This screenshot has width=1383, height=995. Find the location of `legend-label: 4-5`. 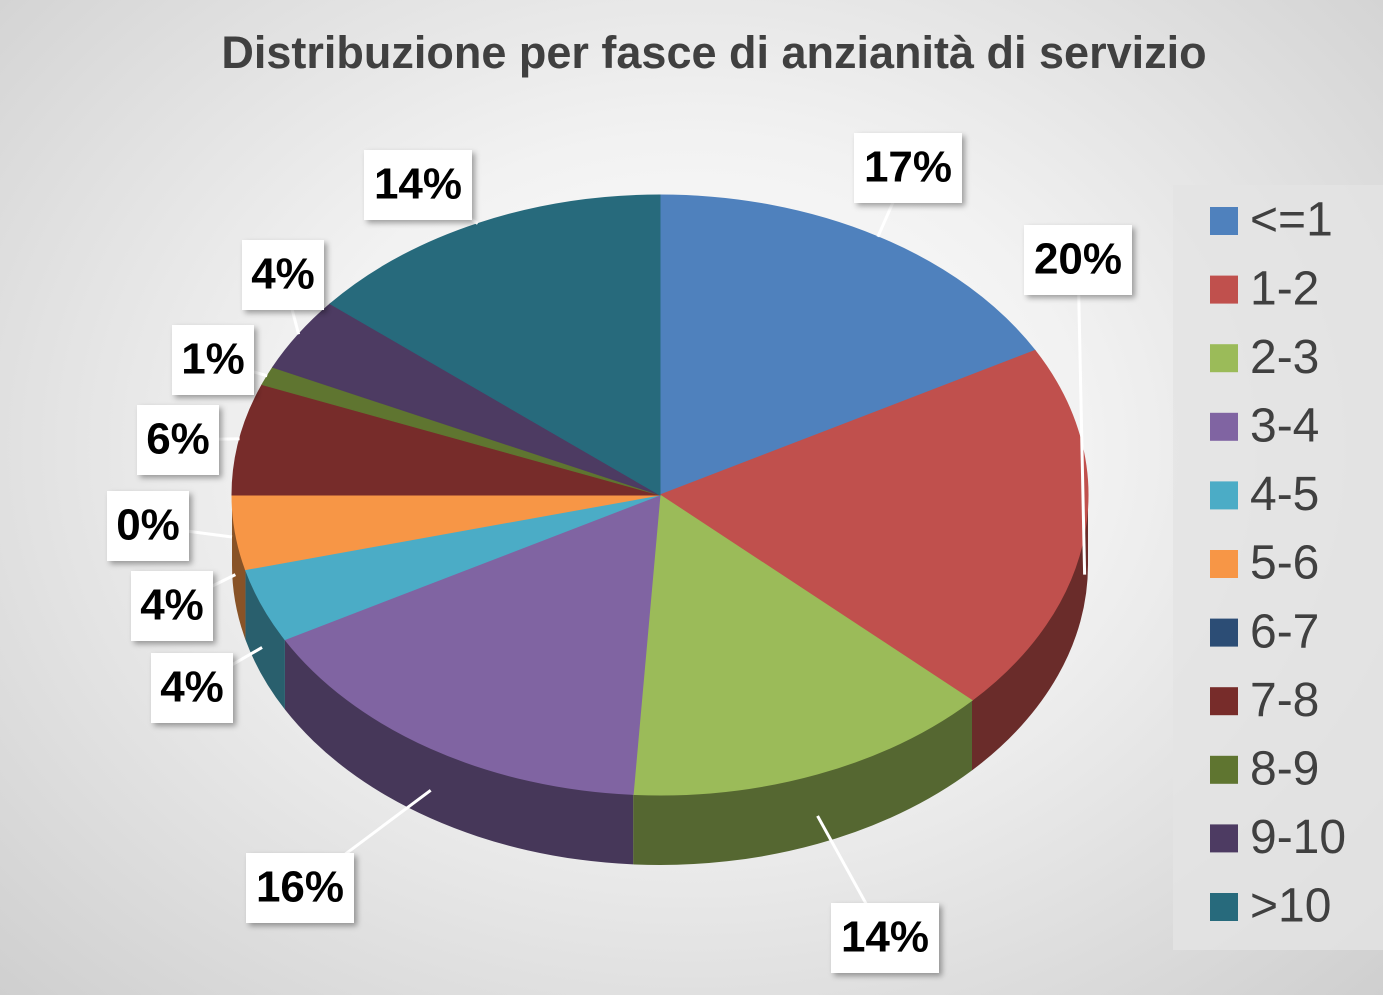

legend-label: 4-5 is located at coordinates (1284, 494).